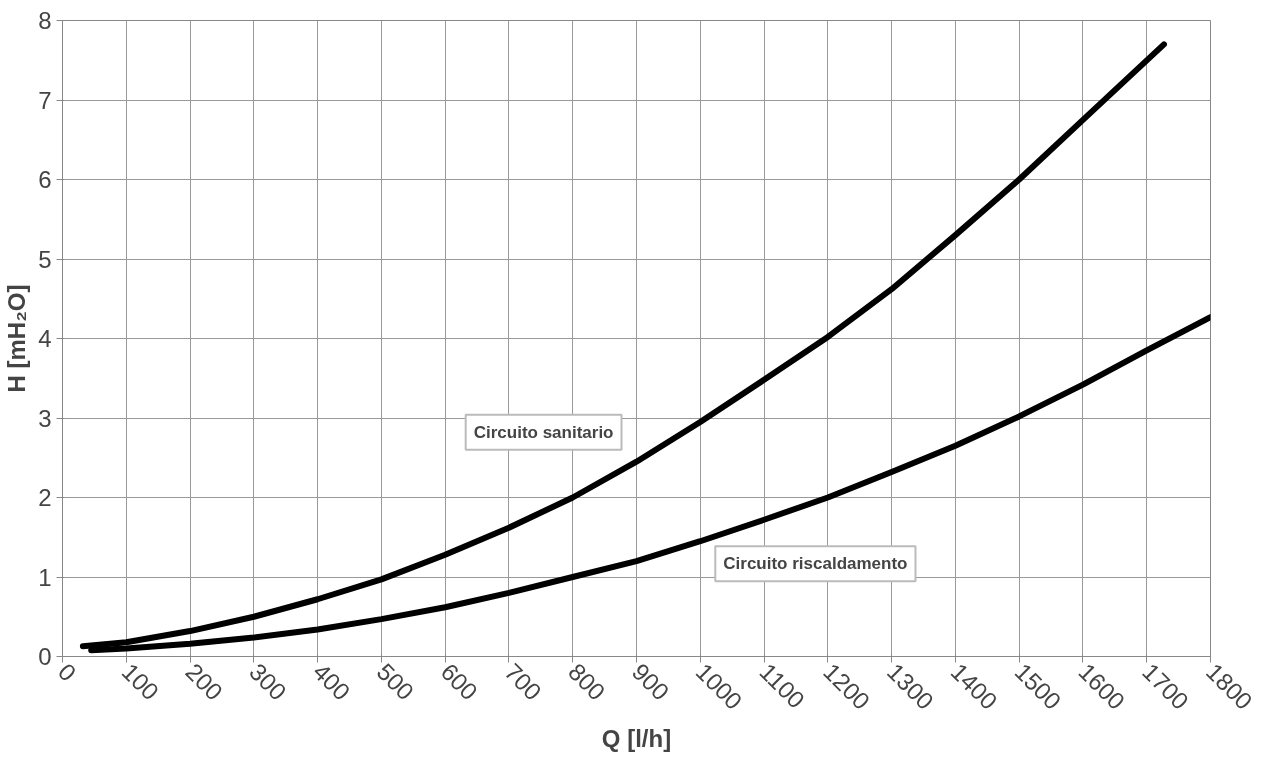 The height and width of the screenshot is (764, 1269). I want to click on x-axis-title: Q [l/h], so click(636, 739).